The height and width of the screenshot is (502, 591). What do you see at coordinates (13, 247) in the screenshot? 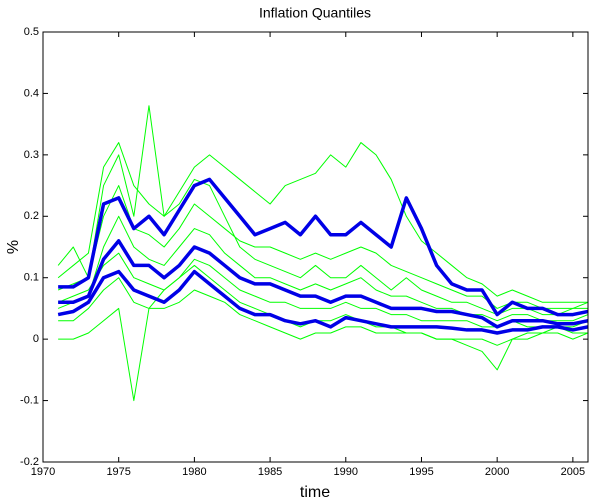
I see `y-axis-label: %` at bounding box center [13, 247].